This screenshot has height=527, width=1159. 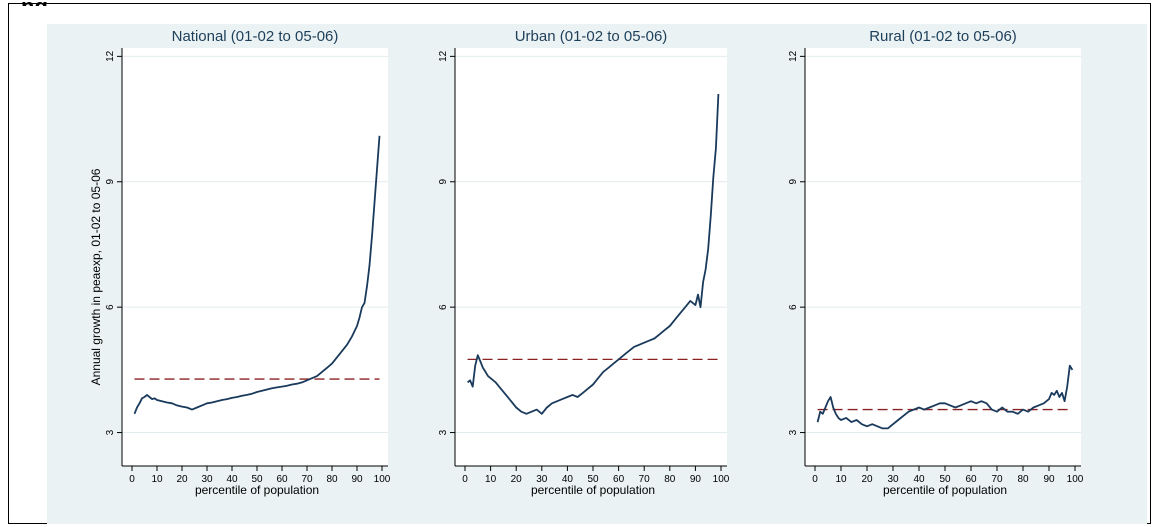 I want to click on chart-title: National (01-02 to 05-06), so click(x=255, y=36).